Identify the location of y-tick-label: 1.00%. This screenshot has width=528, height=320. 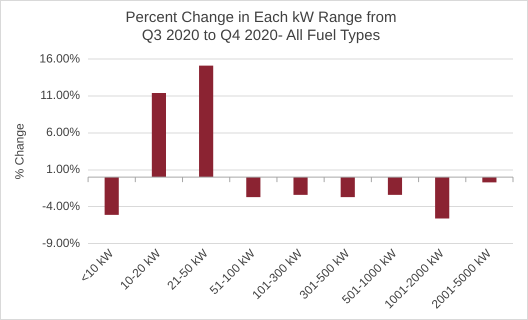
(63, 169).